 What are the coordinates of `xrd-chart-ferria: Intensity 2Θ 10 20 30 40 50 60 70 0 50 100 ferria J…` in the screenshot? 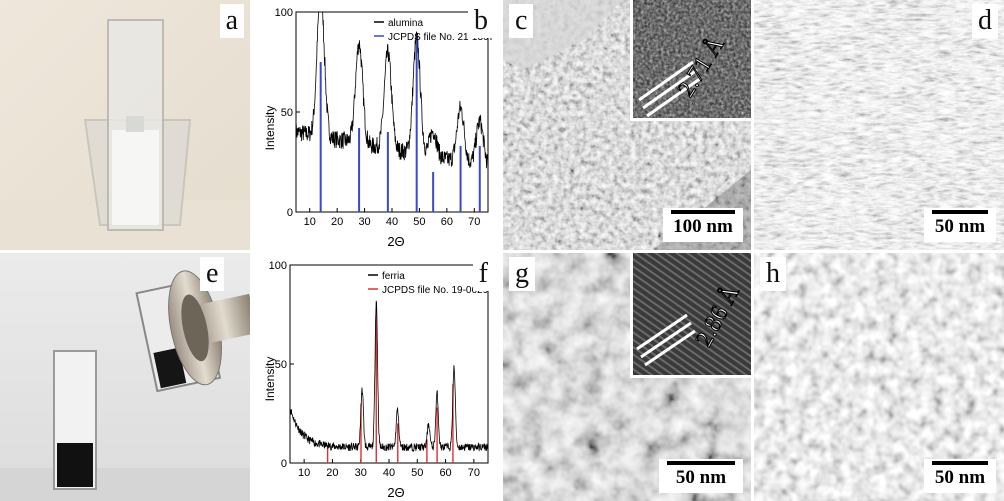 It's located at (376, 377).